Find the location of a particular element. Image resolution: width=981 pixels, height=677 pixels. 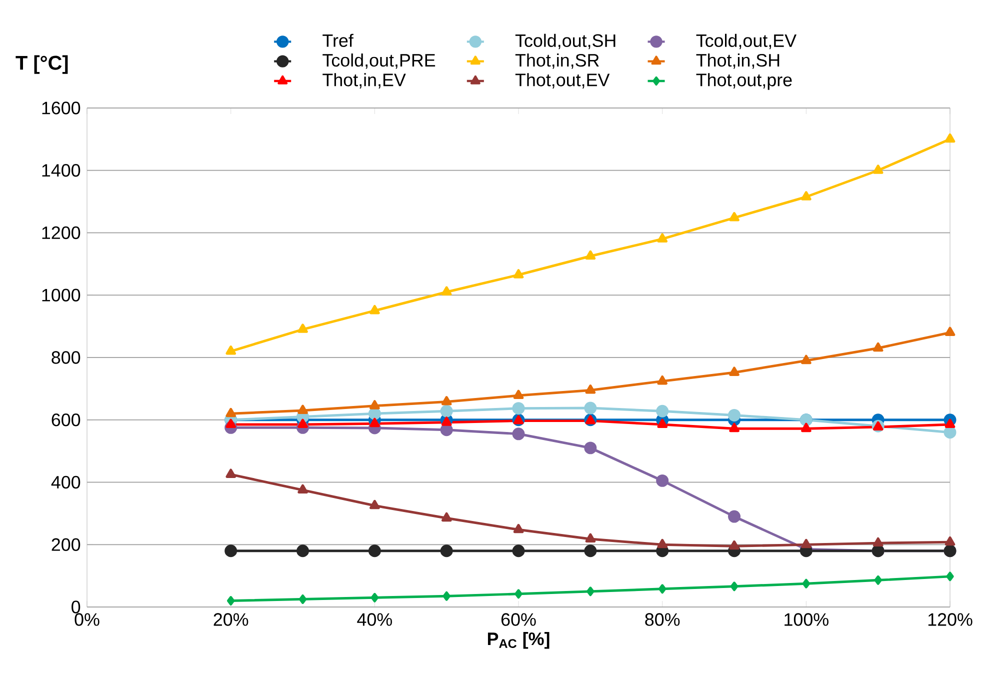

y-tick-label: 1600 is located at coordinates (61, 108).